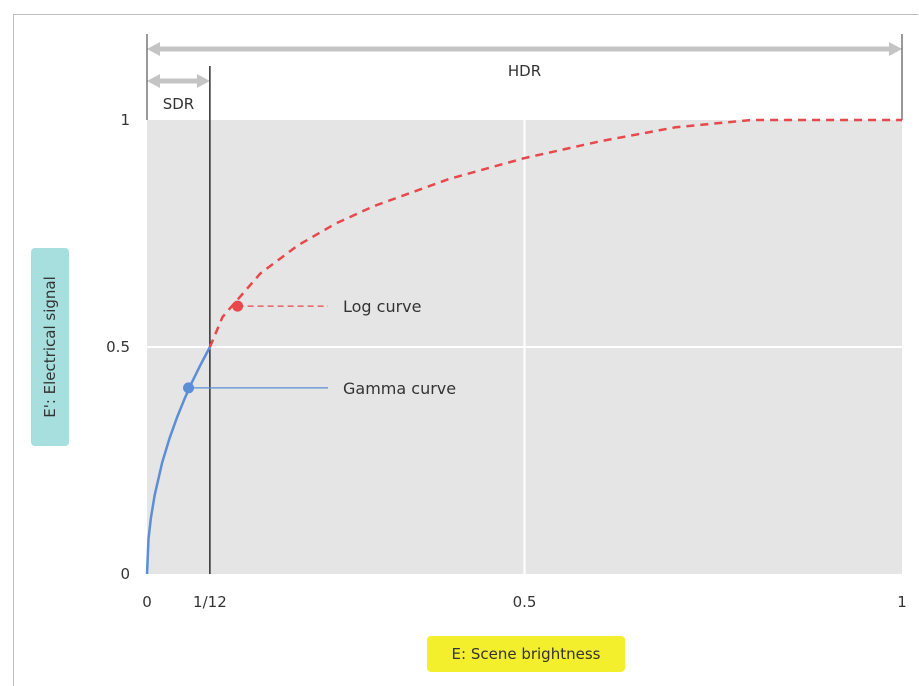 This screenshot has height=686, width=919. Describe the element at coordinates (179, 104) in the screenshot. I see `sdr-label: SDR` at that location.